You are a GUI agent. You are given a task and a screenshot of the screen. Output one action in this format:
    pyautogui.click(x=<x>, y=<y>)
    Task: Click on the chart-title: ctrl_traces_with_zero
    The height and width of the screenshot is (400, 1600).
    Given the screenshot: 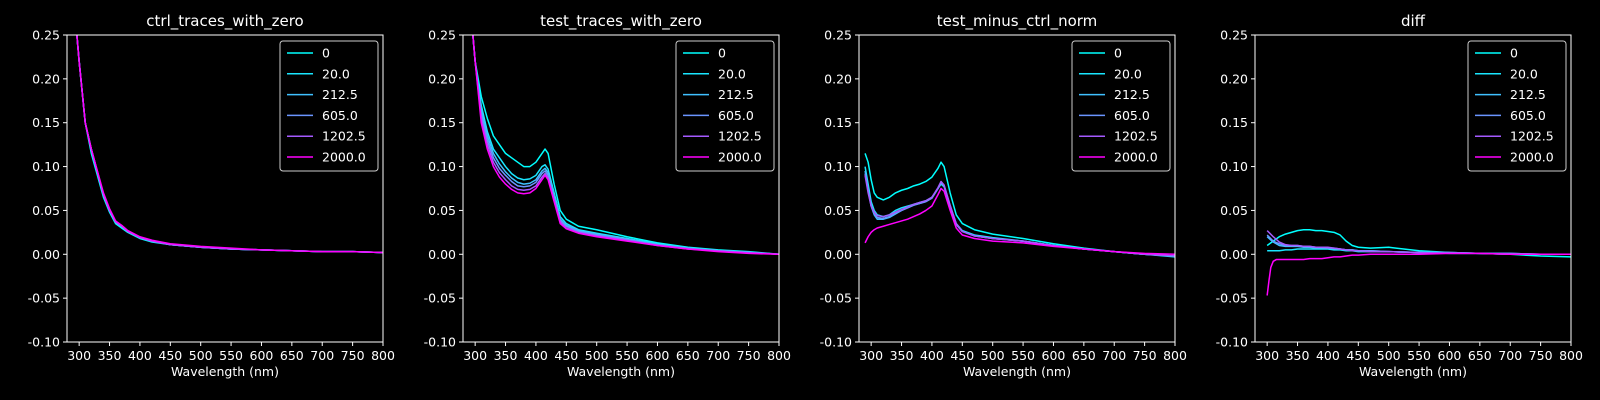 What is the action you would take?
    pyautogui.click(x=224, y=21)
    